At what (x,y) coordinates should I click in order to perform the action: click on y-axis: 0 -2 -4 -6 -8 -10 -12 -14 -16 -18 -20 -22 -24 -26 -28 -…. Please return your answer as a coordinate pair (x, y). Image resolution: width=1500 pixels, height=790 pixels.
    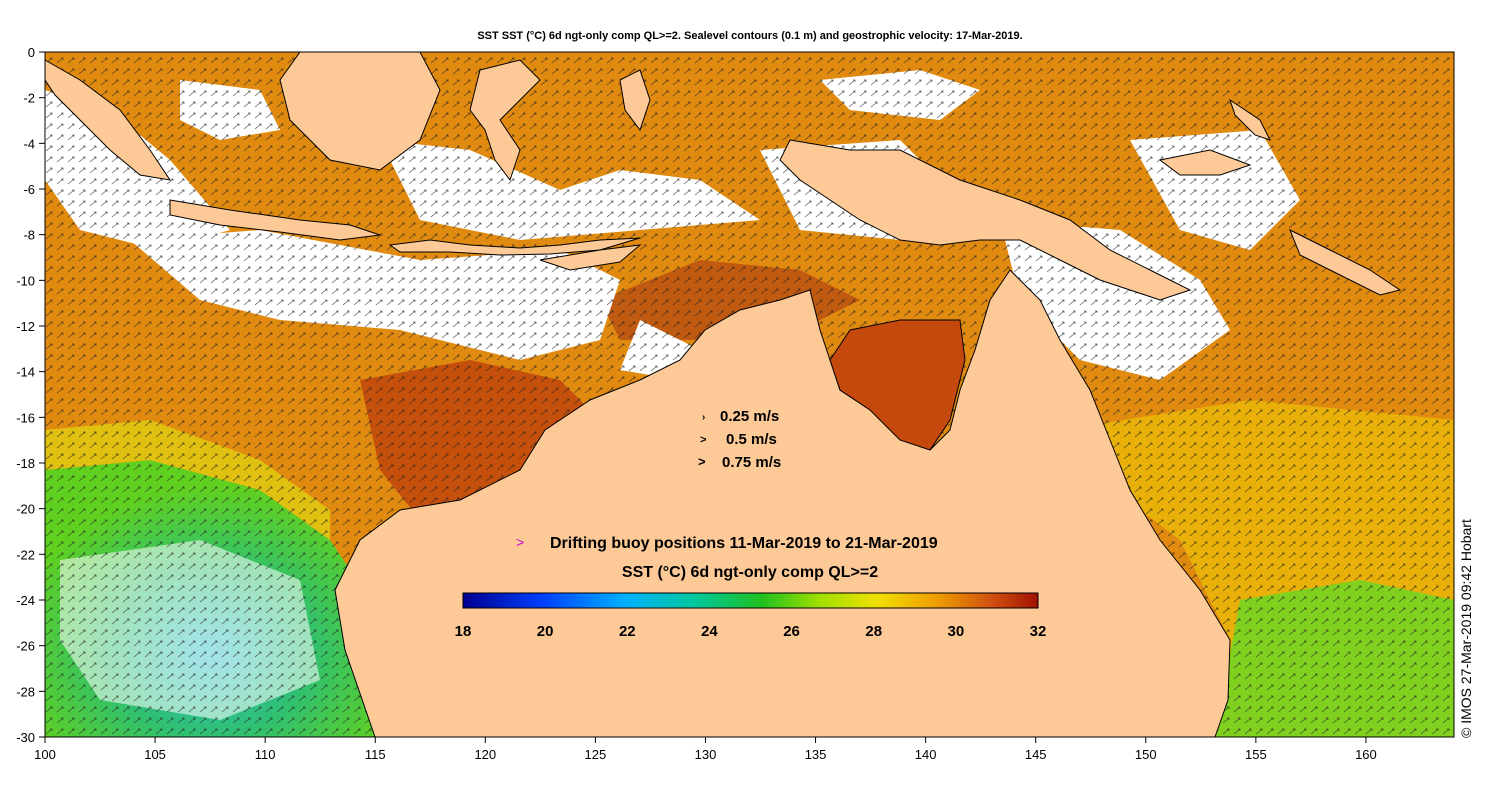
    Looking at the image, I should click on (30, 395).